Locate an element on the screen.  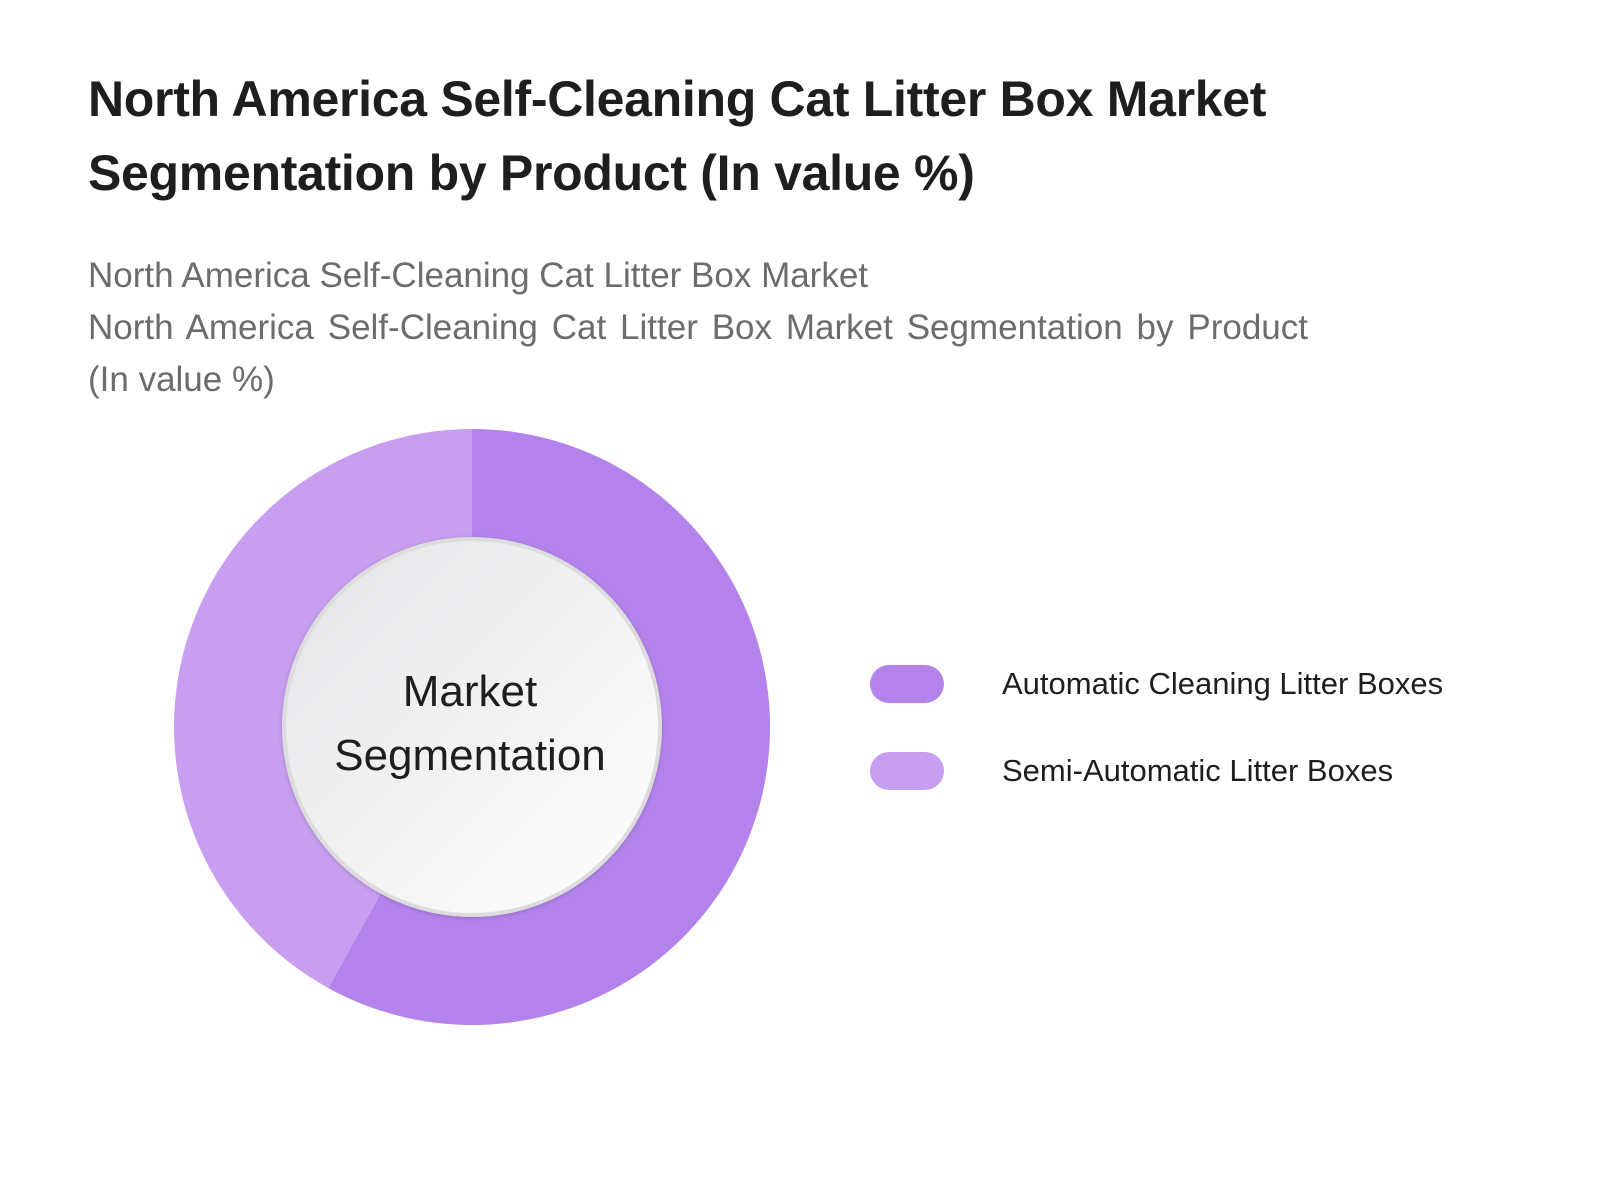
legend-item-automatic: Automatic Cleaning Litter Boxes is located at coordinates (1156, 684).